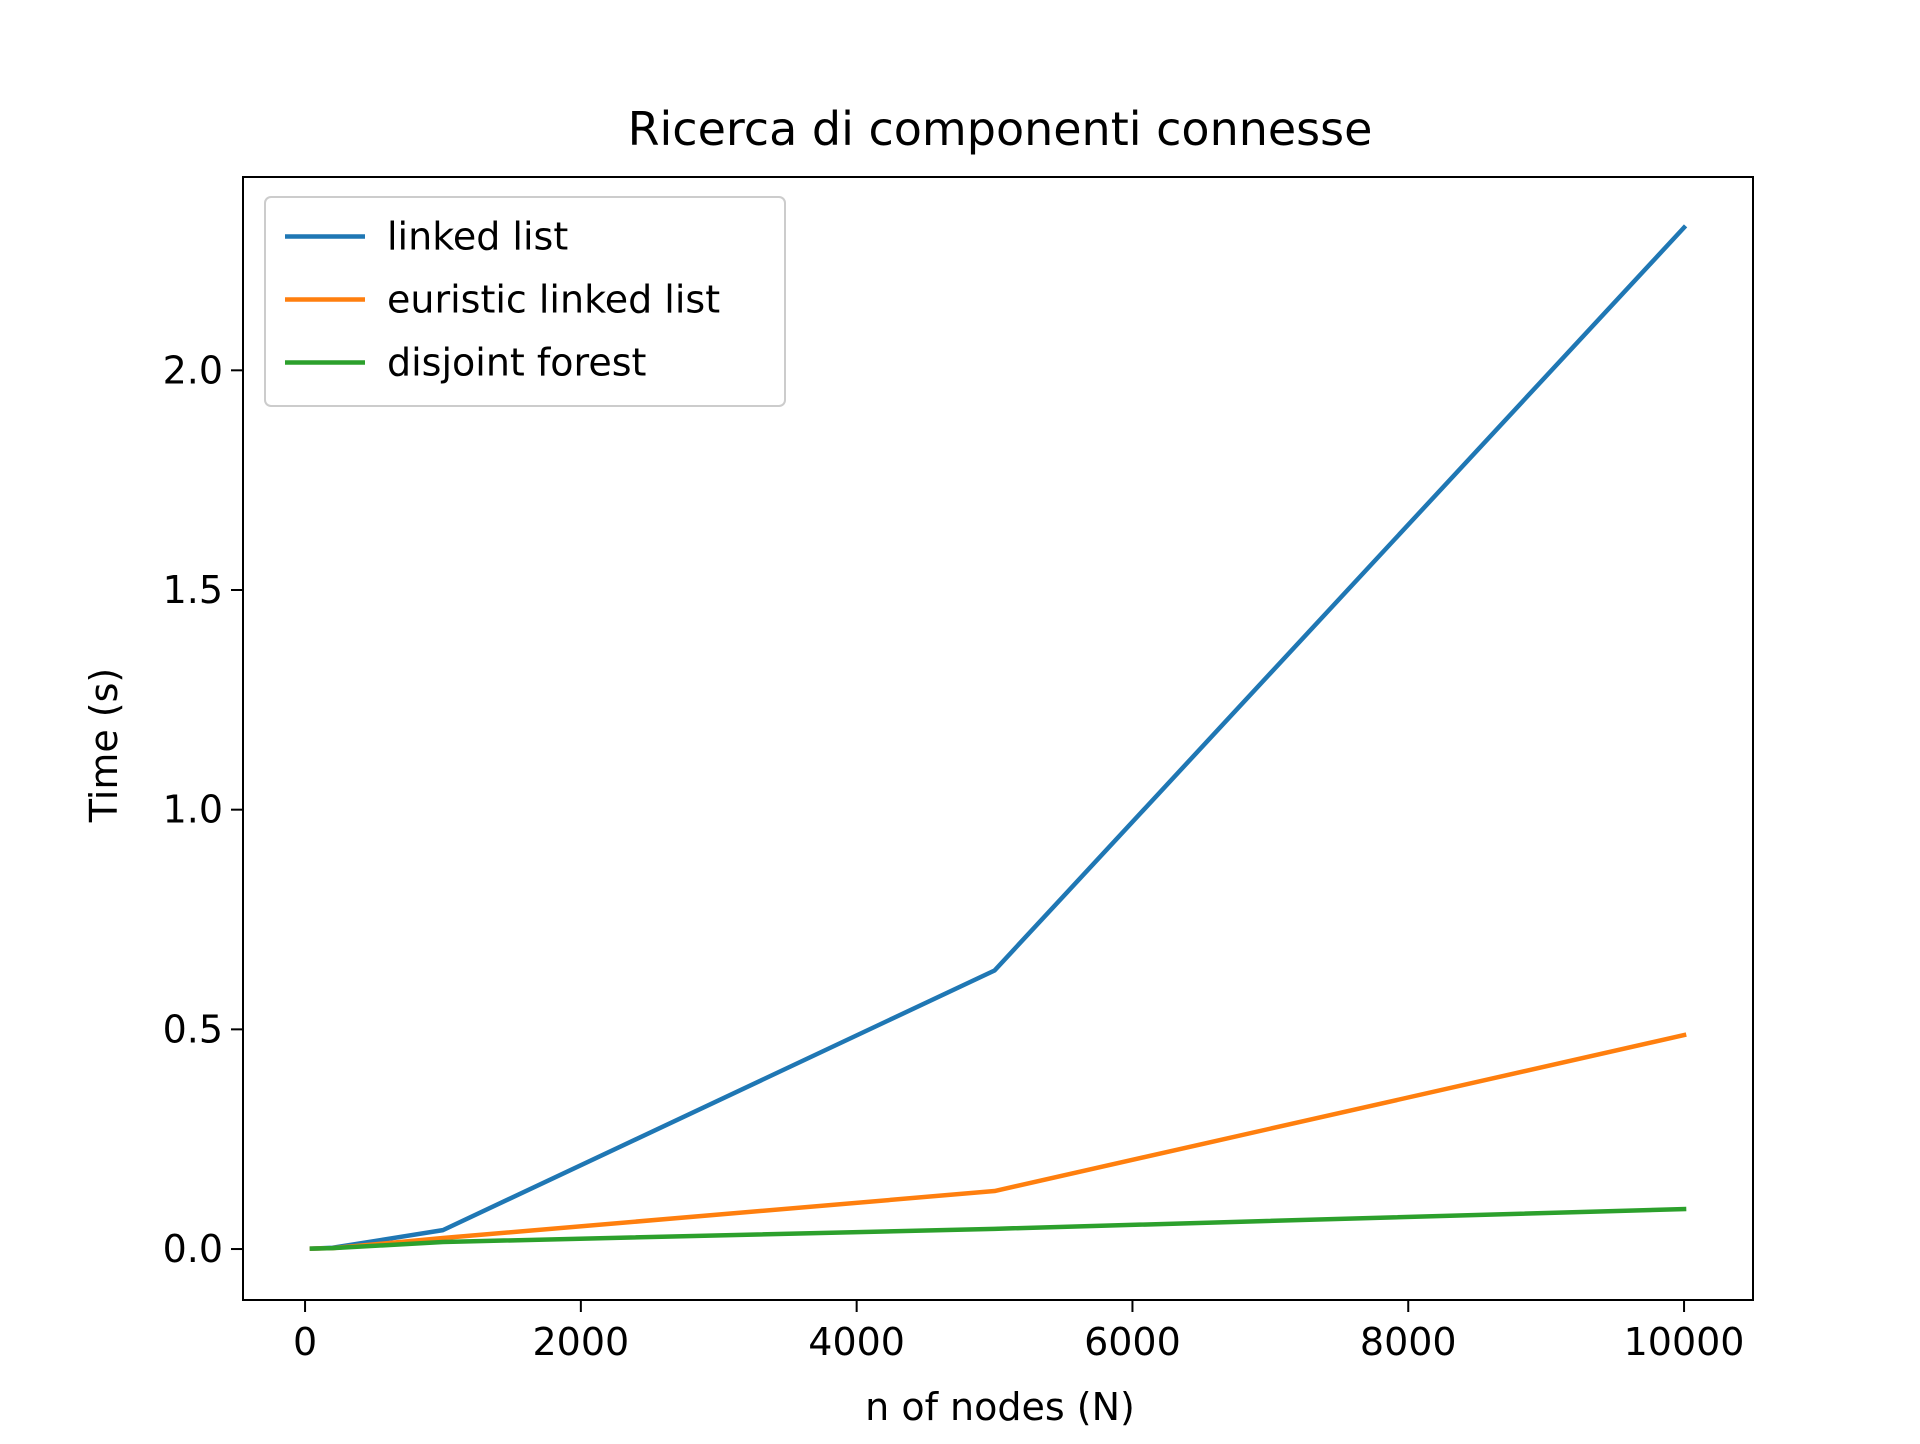 The width and height of the screenshot is (1920, 1444). What do you see at coordinates (1408, 1342) in the screenshot?
I see `x-tick-label: 8000` at bounding box center [1408, 1342].